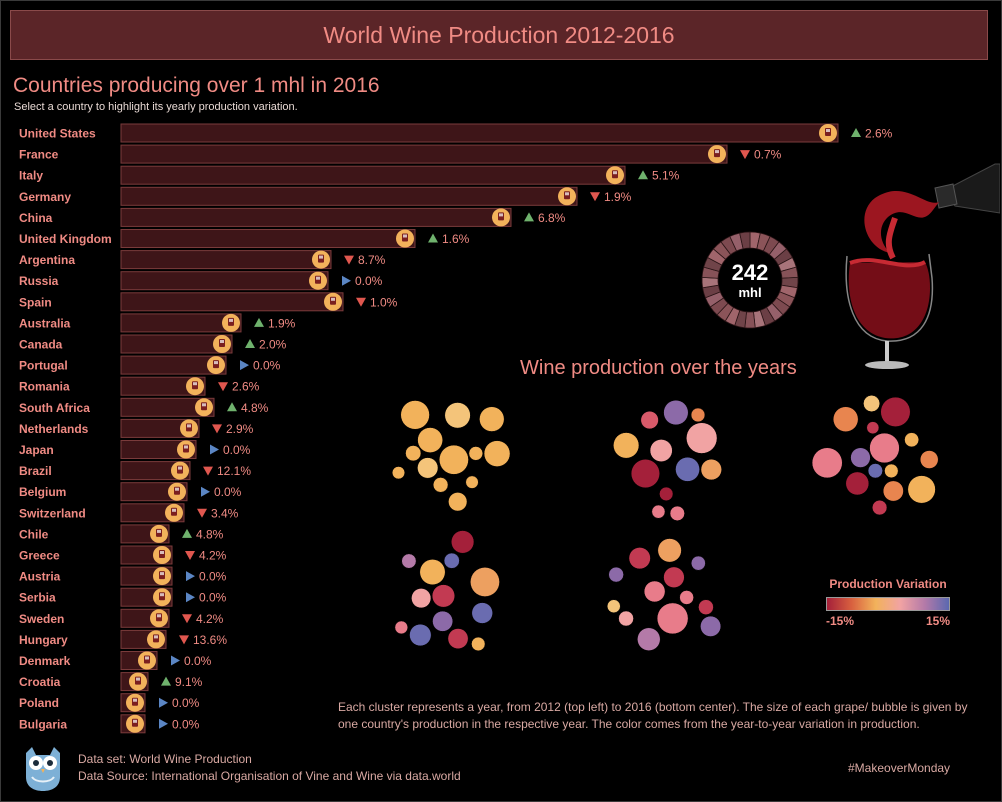 This screenshot has width=1002, height=802. I want to click on country-label: Greece, so click(39, 556).